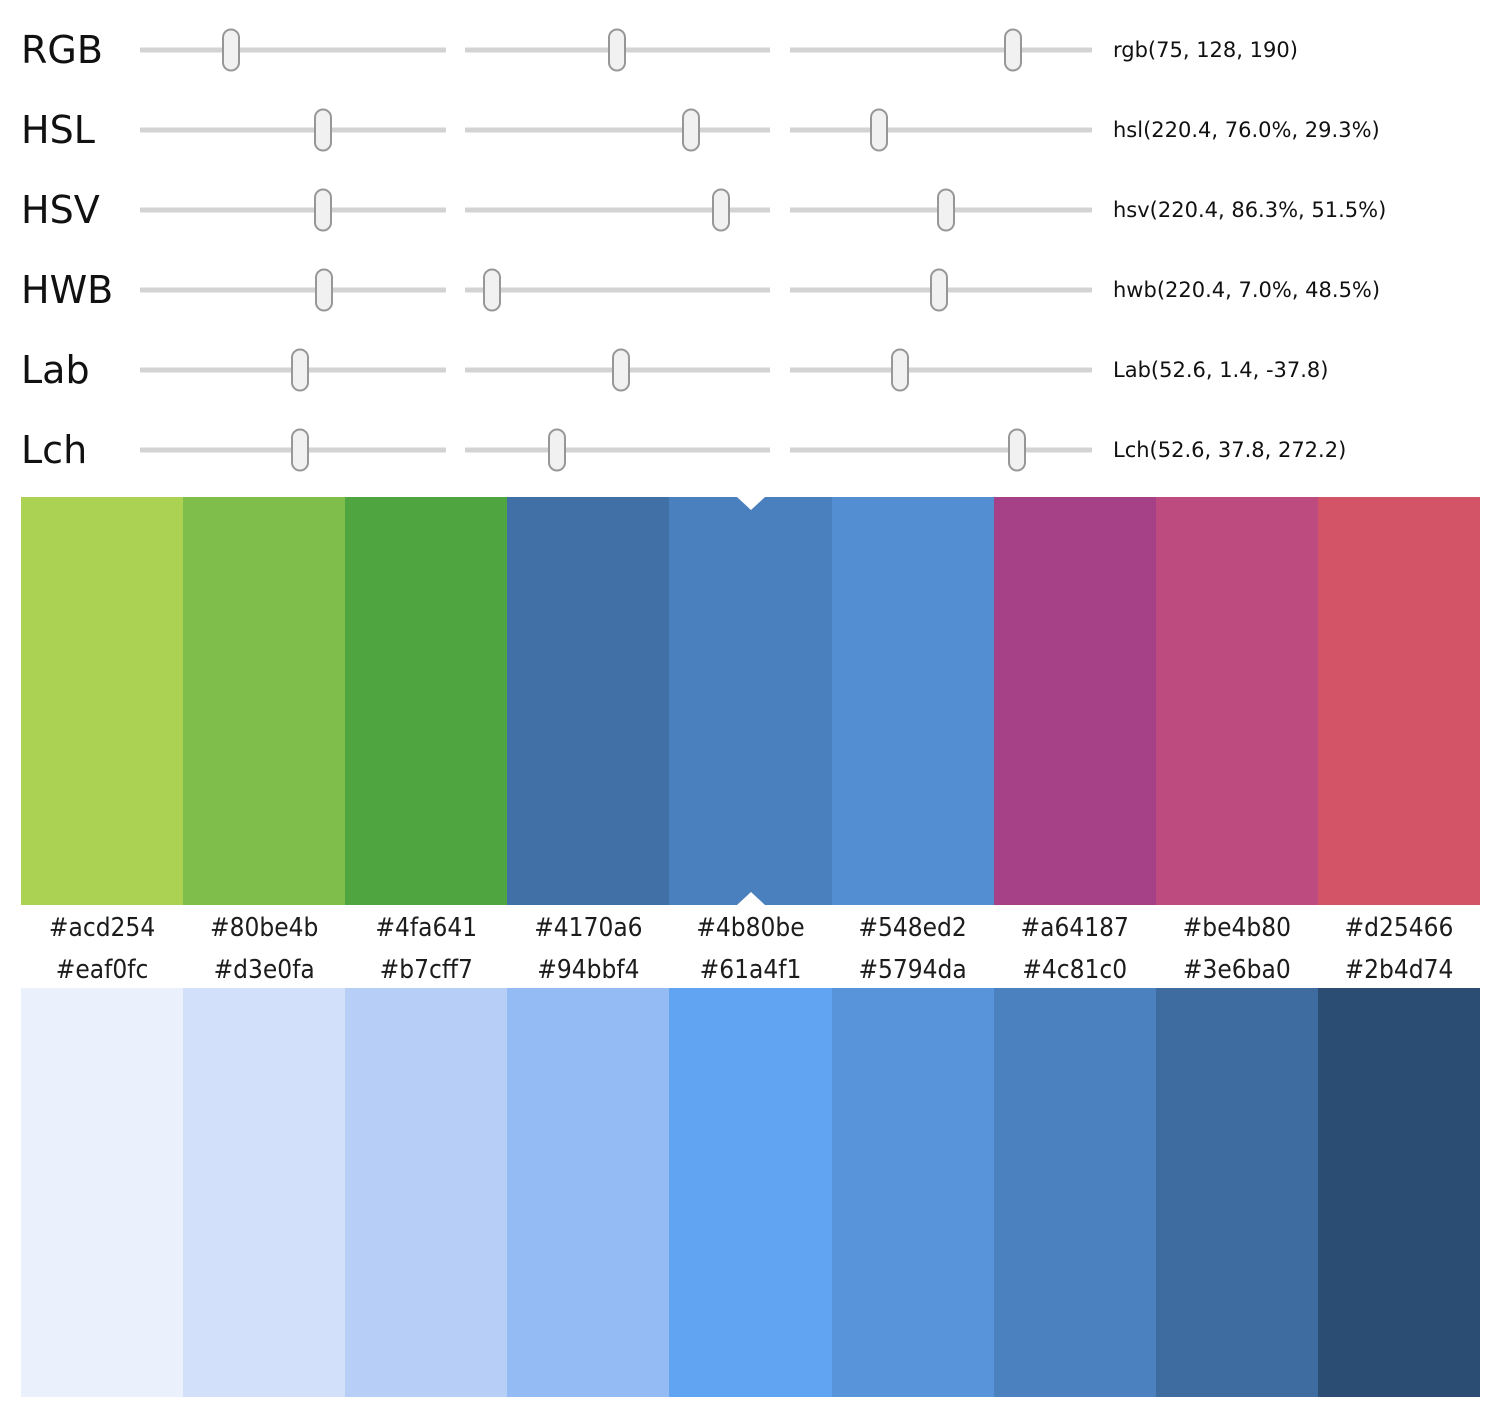 This screenshot has width=1501, height=1415. I want to click on hex-code-label: #94bbf4, so click(588, 969).